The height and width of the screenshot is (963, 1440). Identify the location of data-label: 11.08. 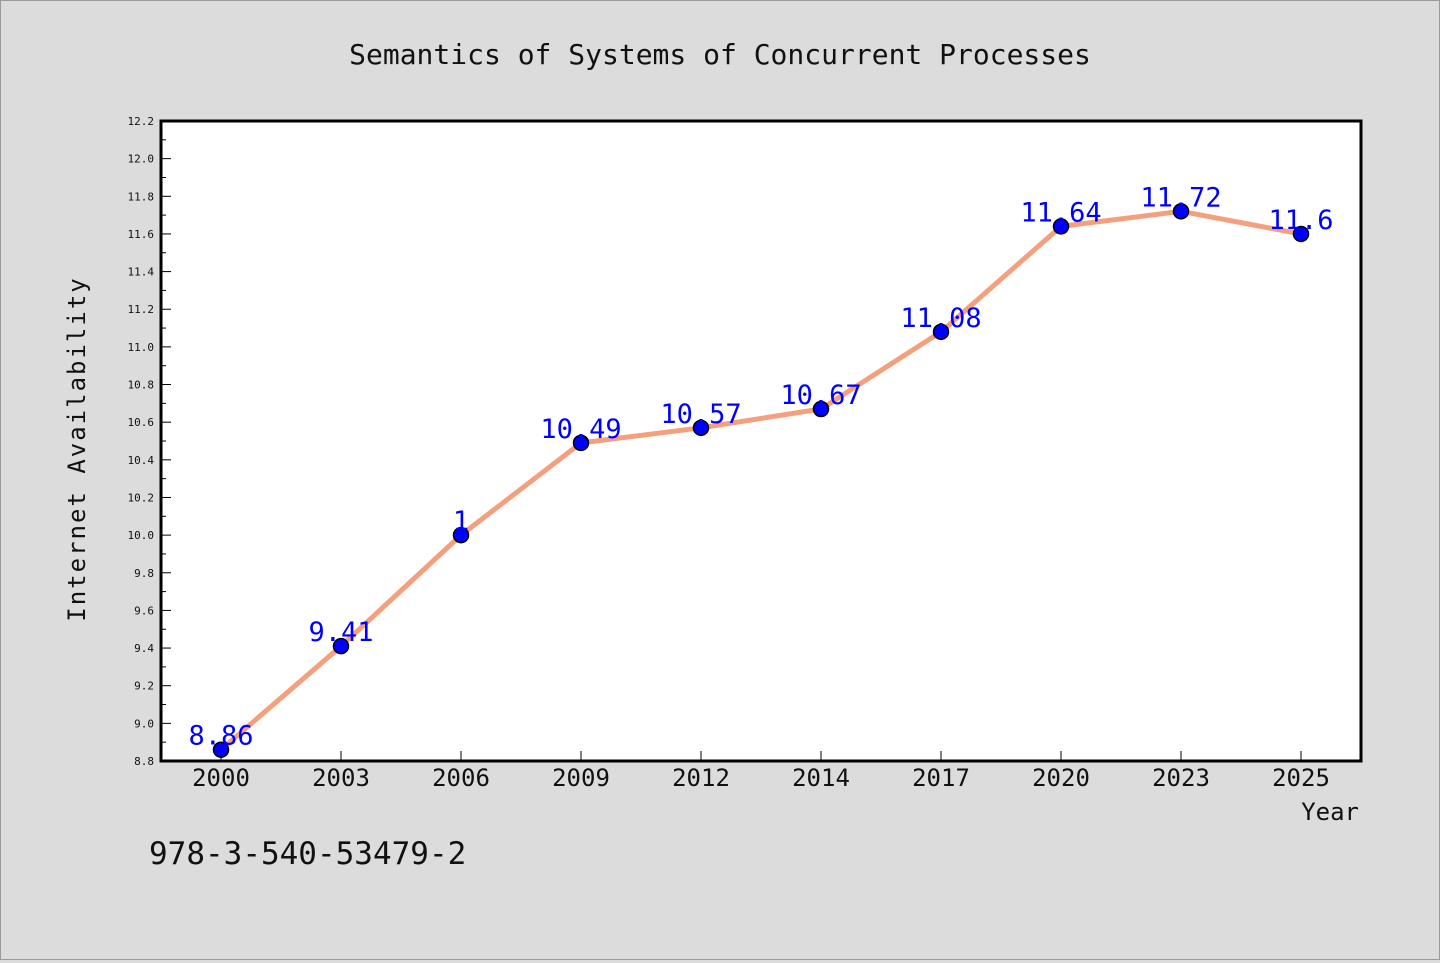
(940, 318).